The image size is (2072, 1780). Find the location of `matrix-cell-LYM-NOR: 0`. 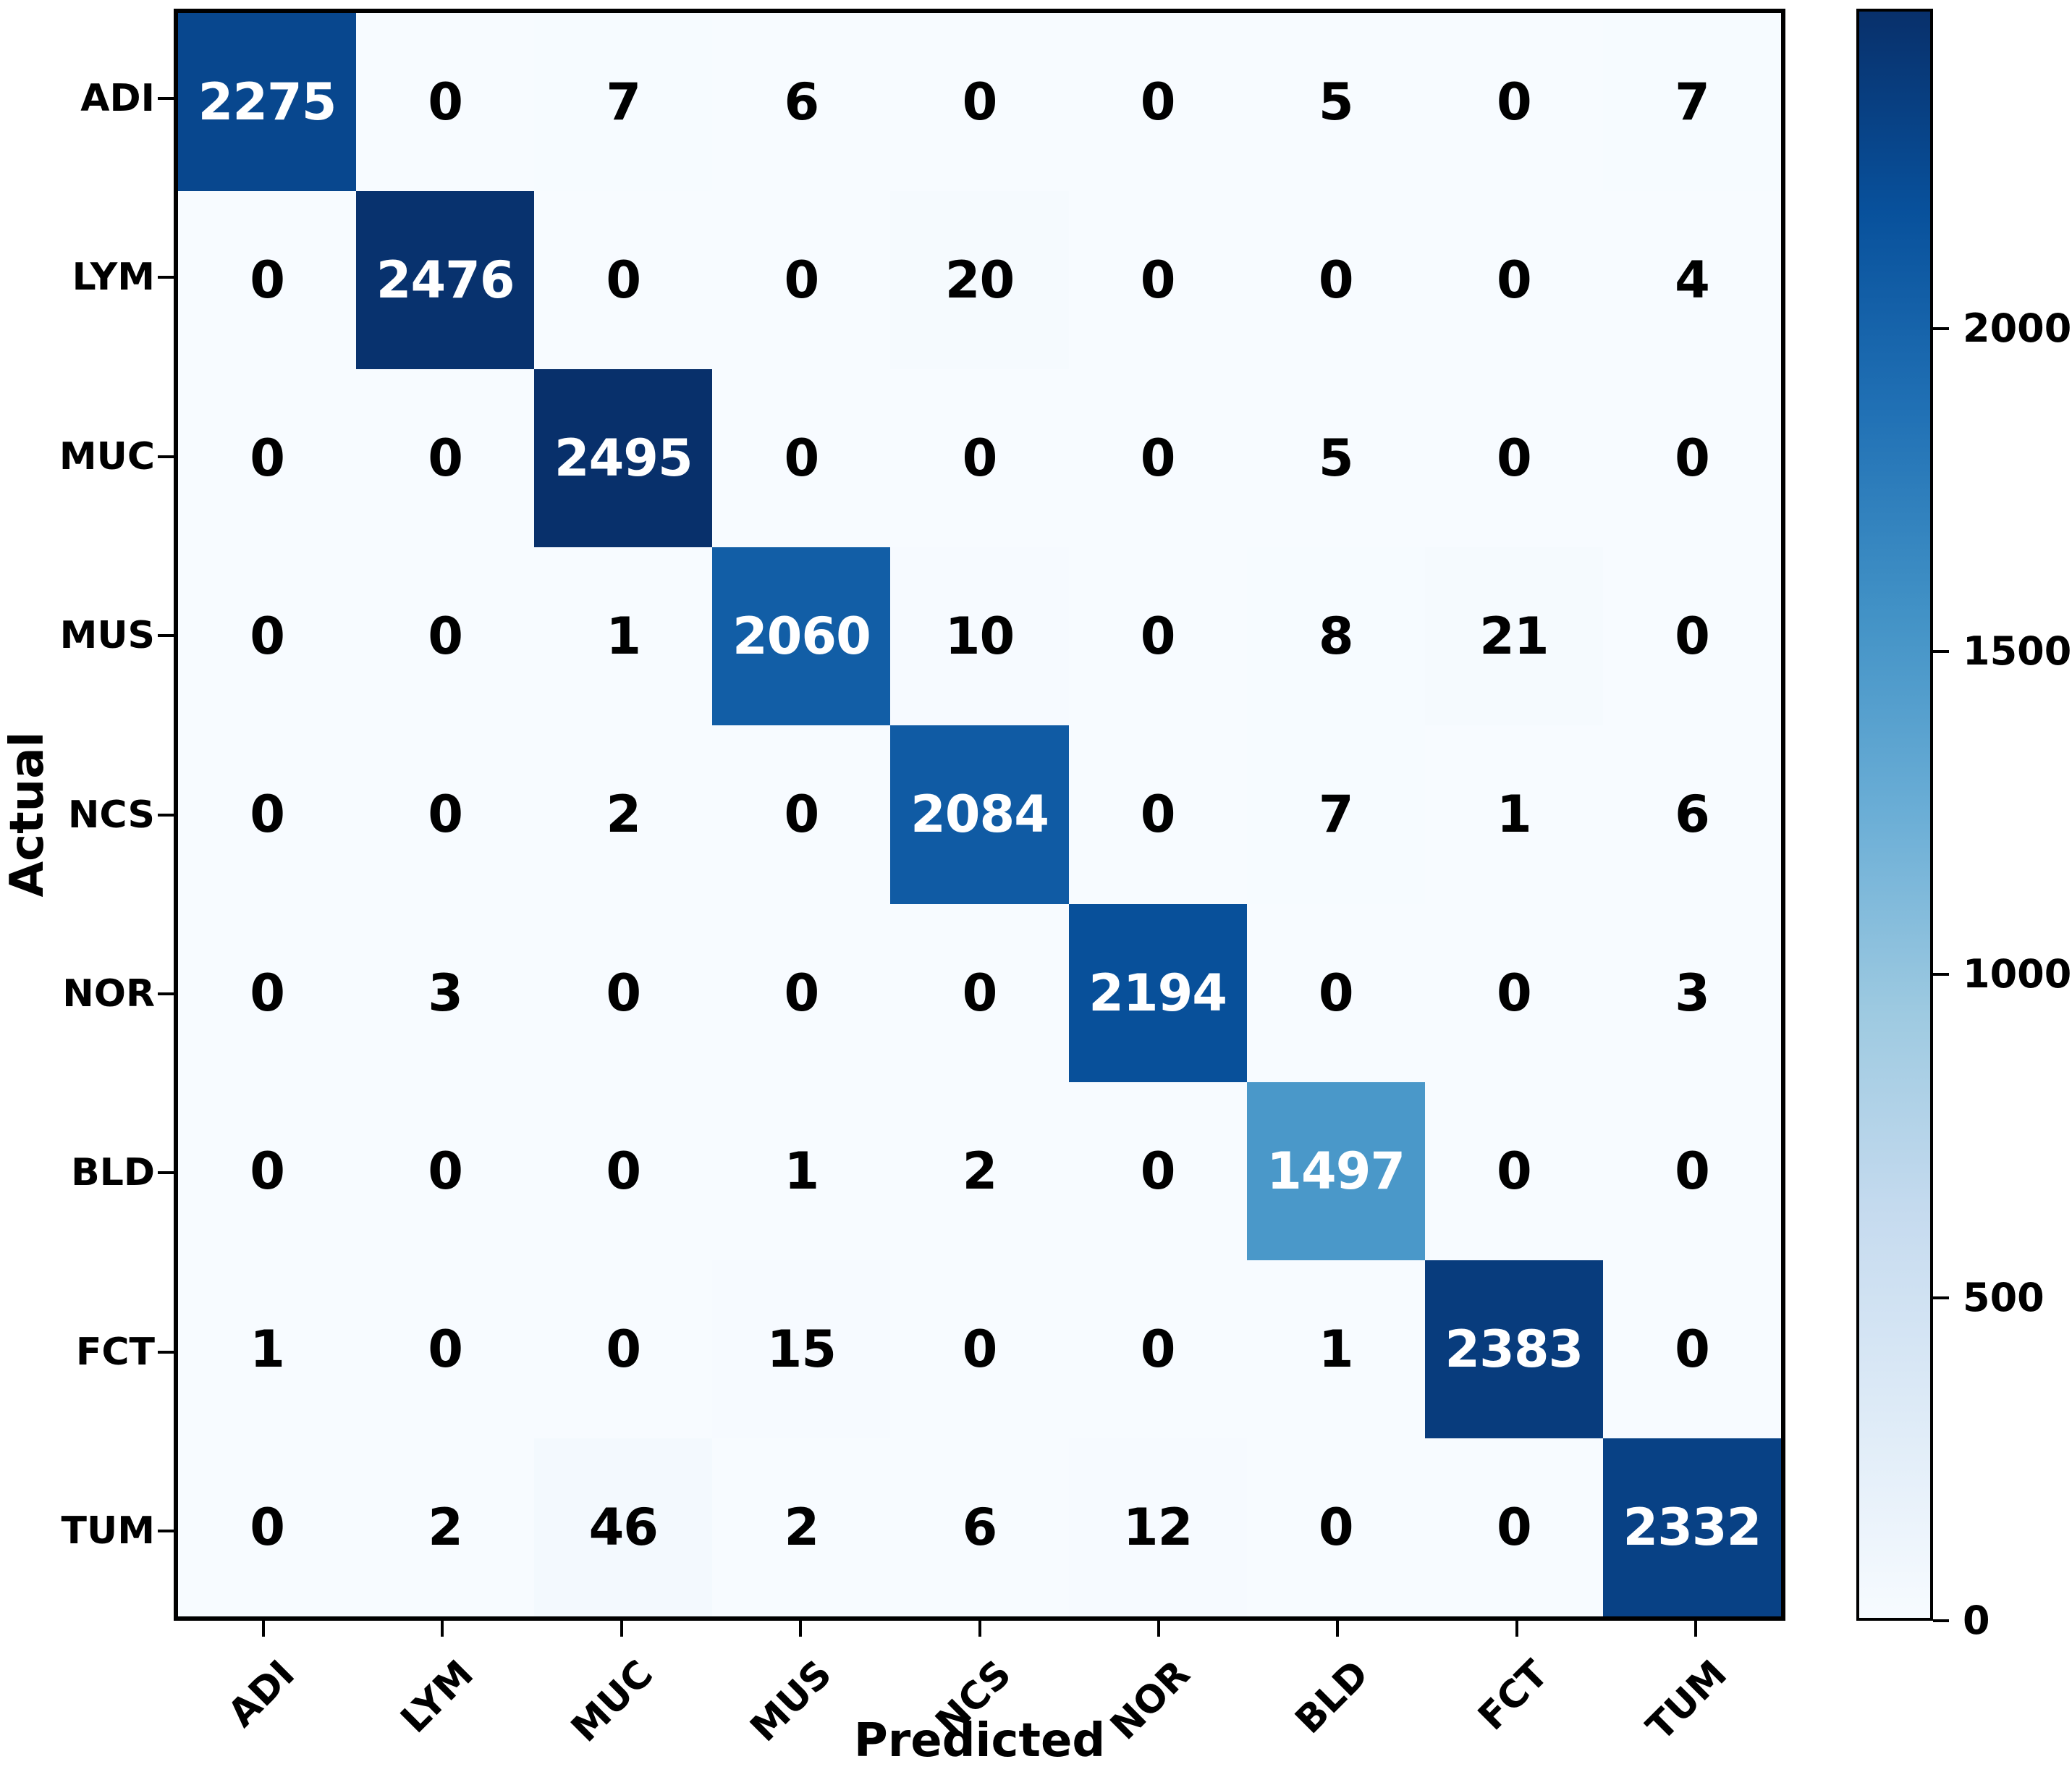

matrix-cell-LYM-NOR: 0 is located at coordinates (1157, 280).